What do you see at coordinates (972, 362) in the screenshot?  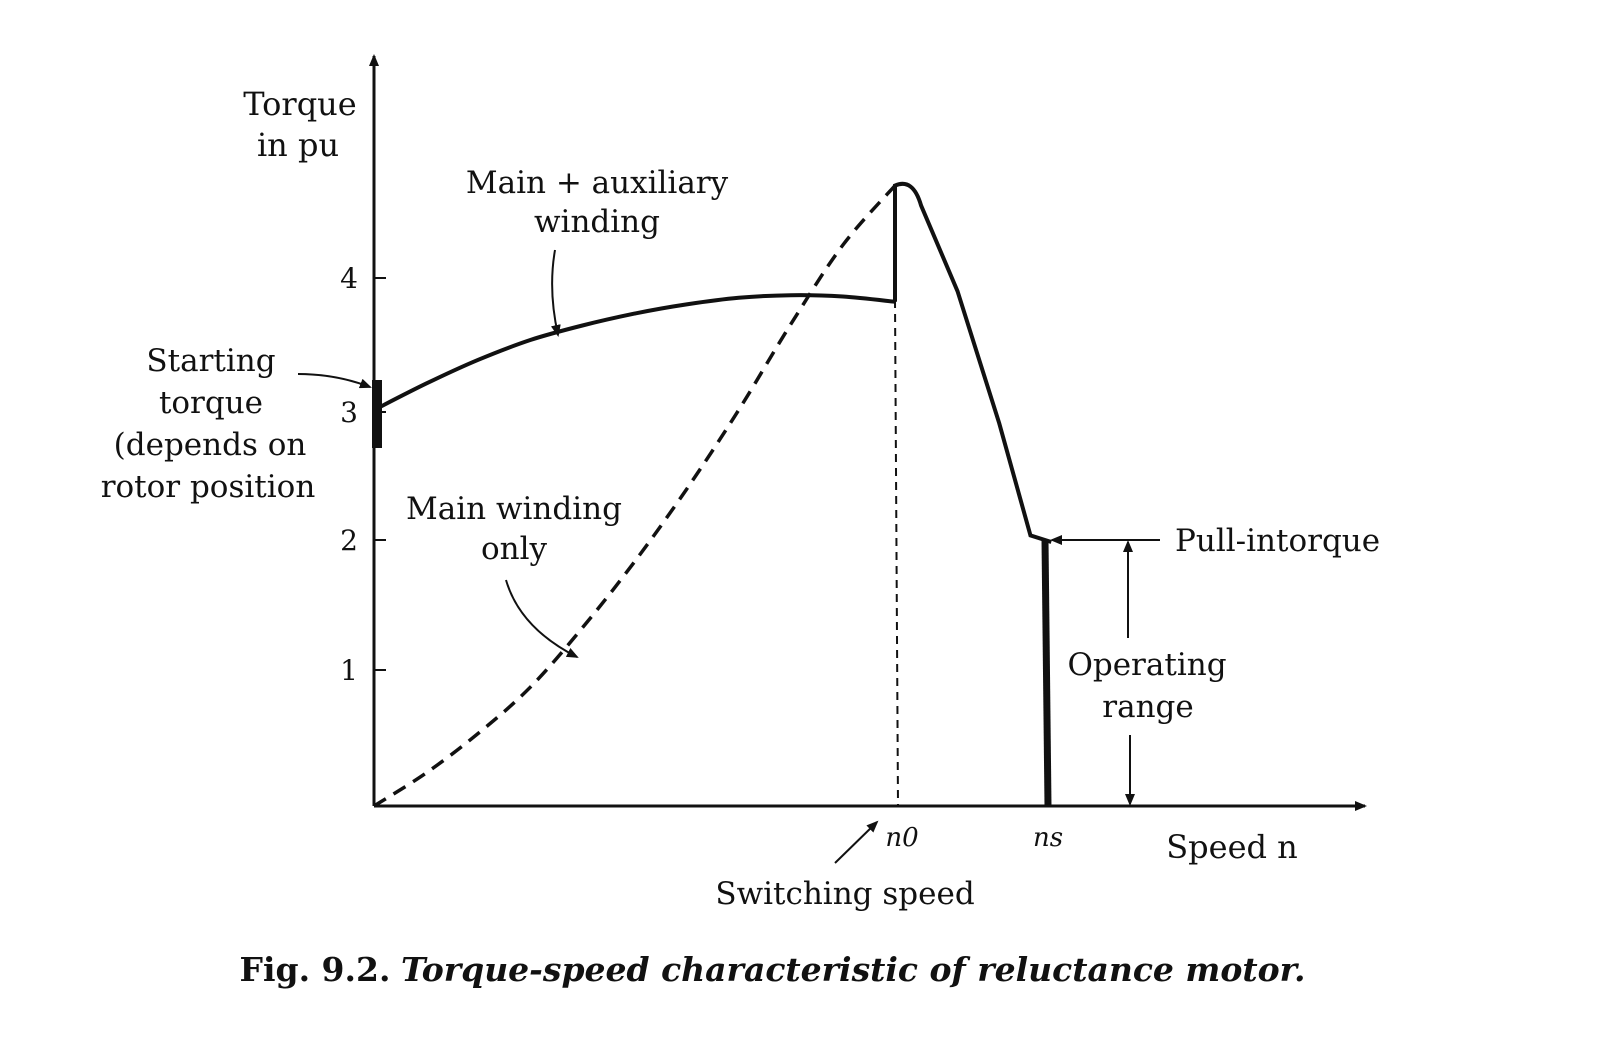 I see `series-after-switching` at bounding box center [972, 362].